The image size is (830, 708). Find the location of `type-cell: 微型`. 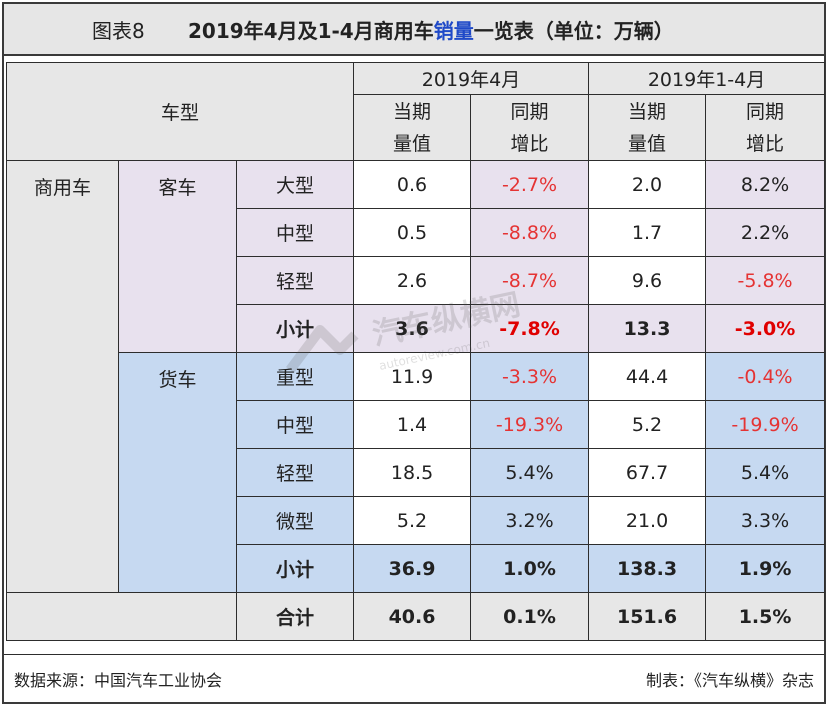

type-cell: 微型 is located at coordinates (295, 520).